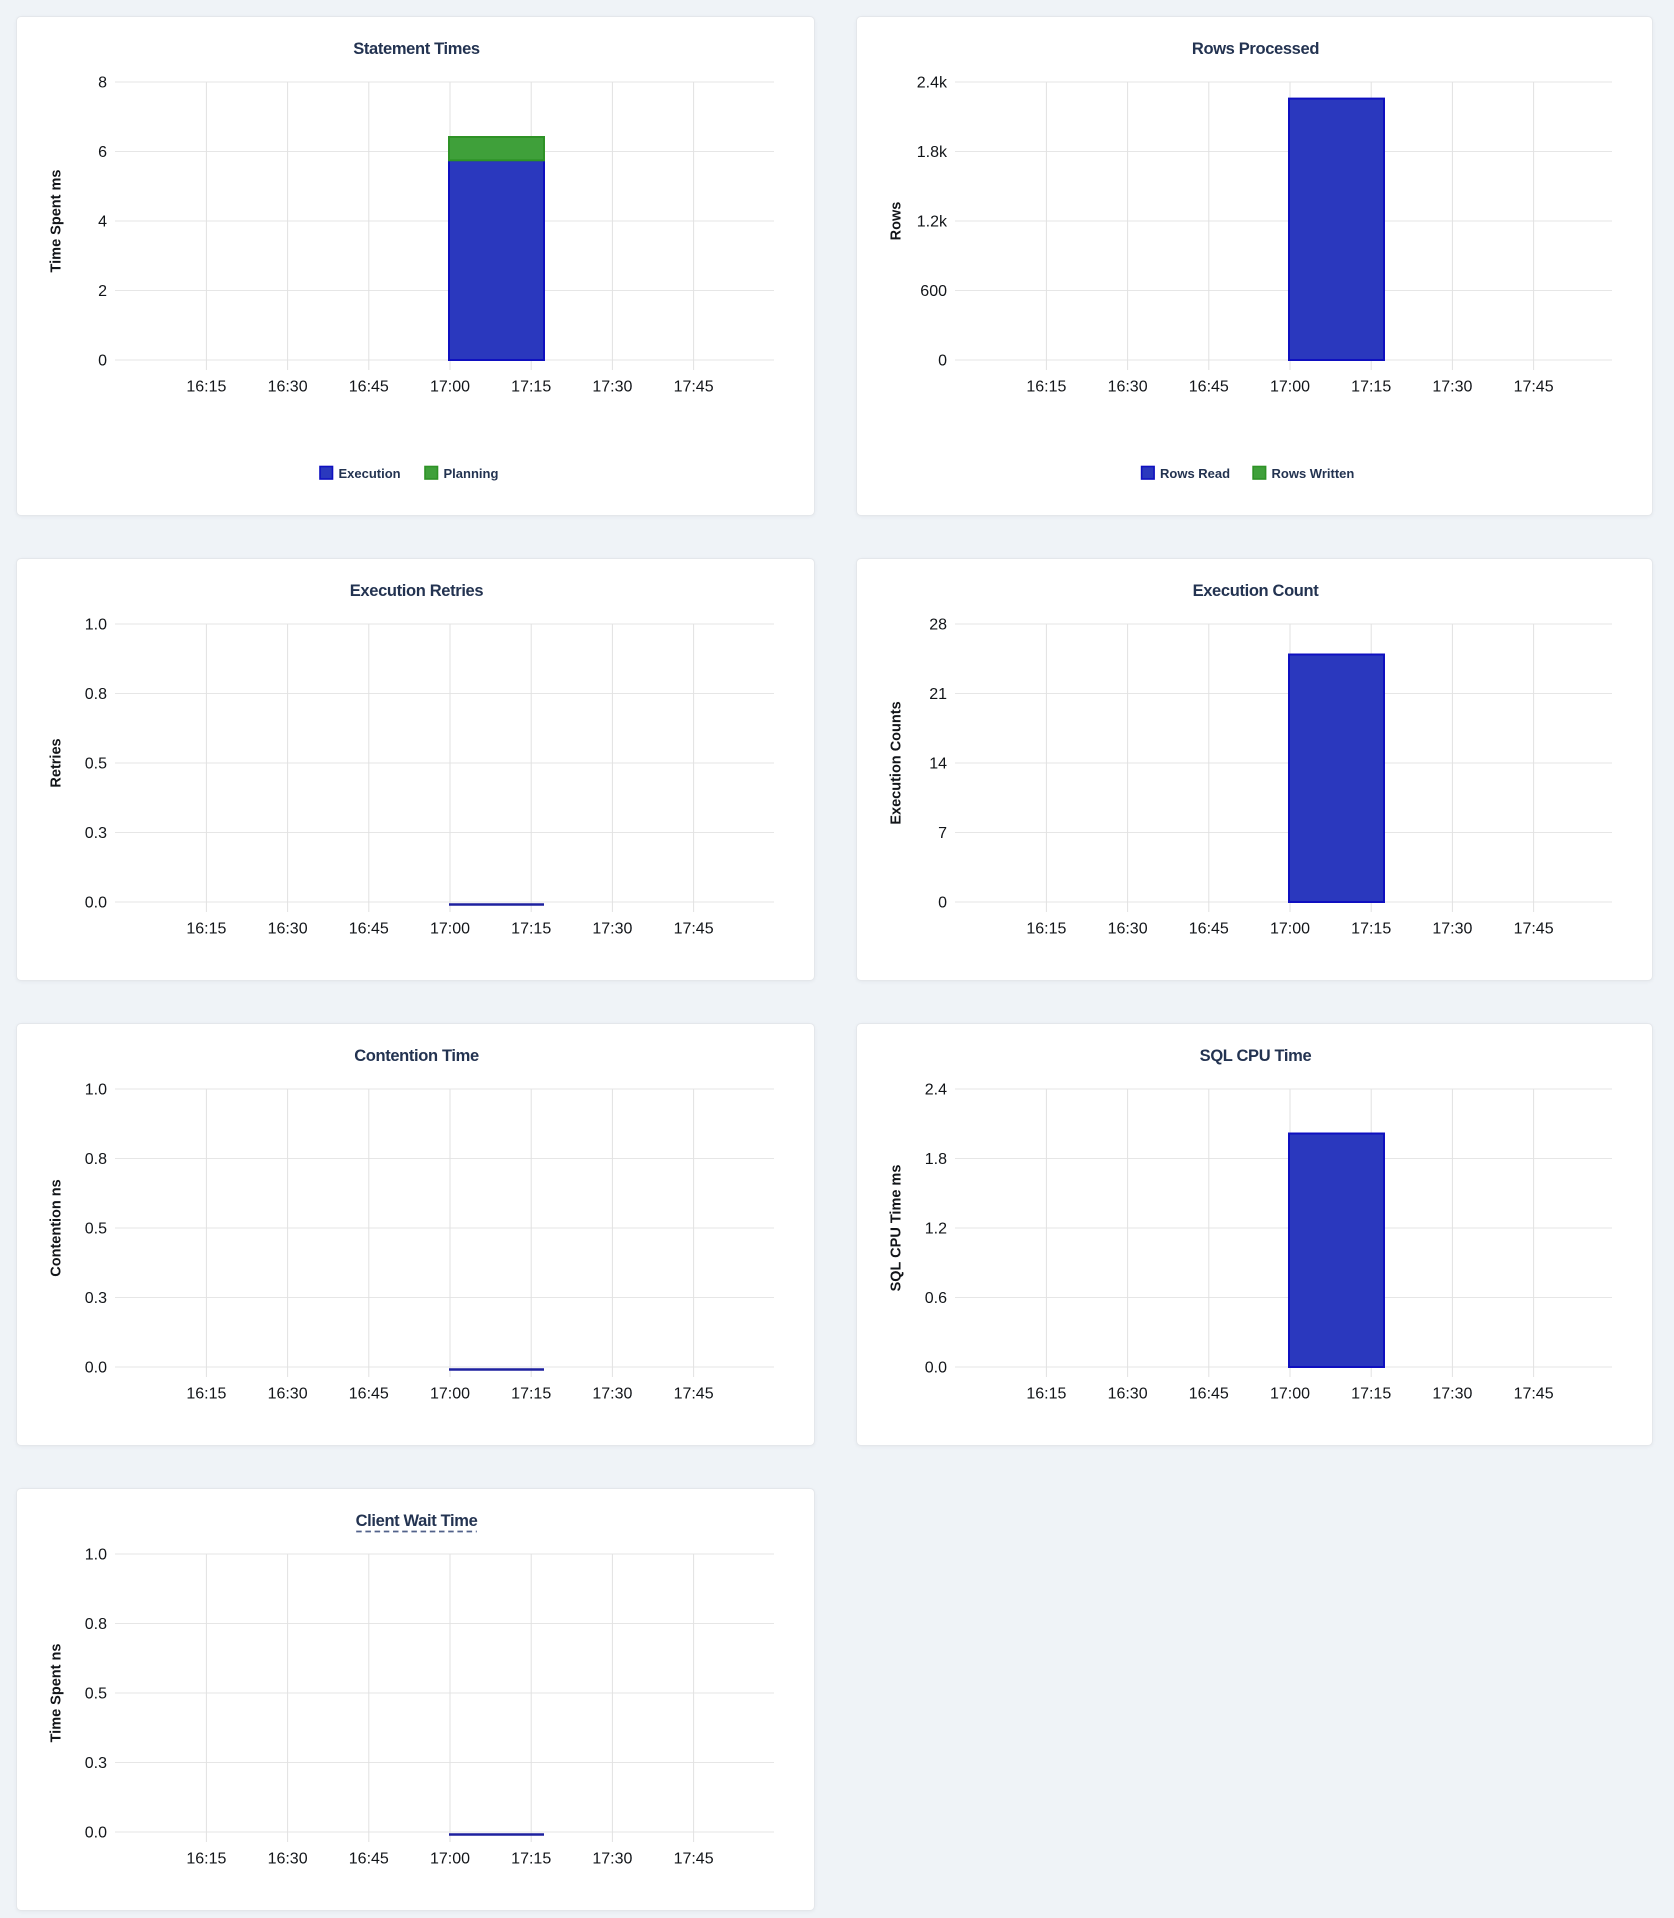 This screenshot has width=1674, height=1918. I want to click on svg-text: Rows Processed, so click(1255, 49).